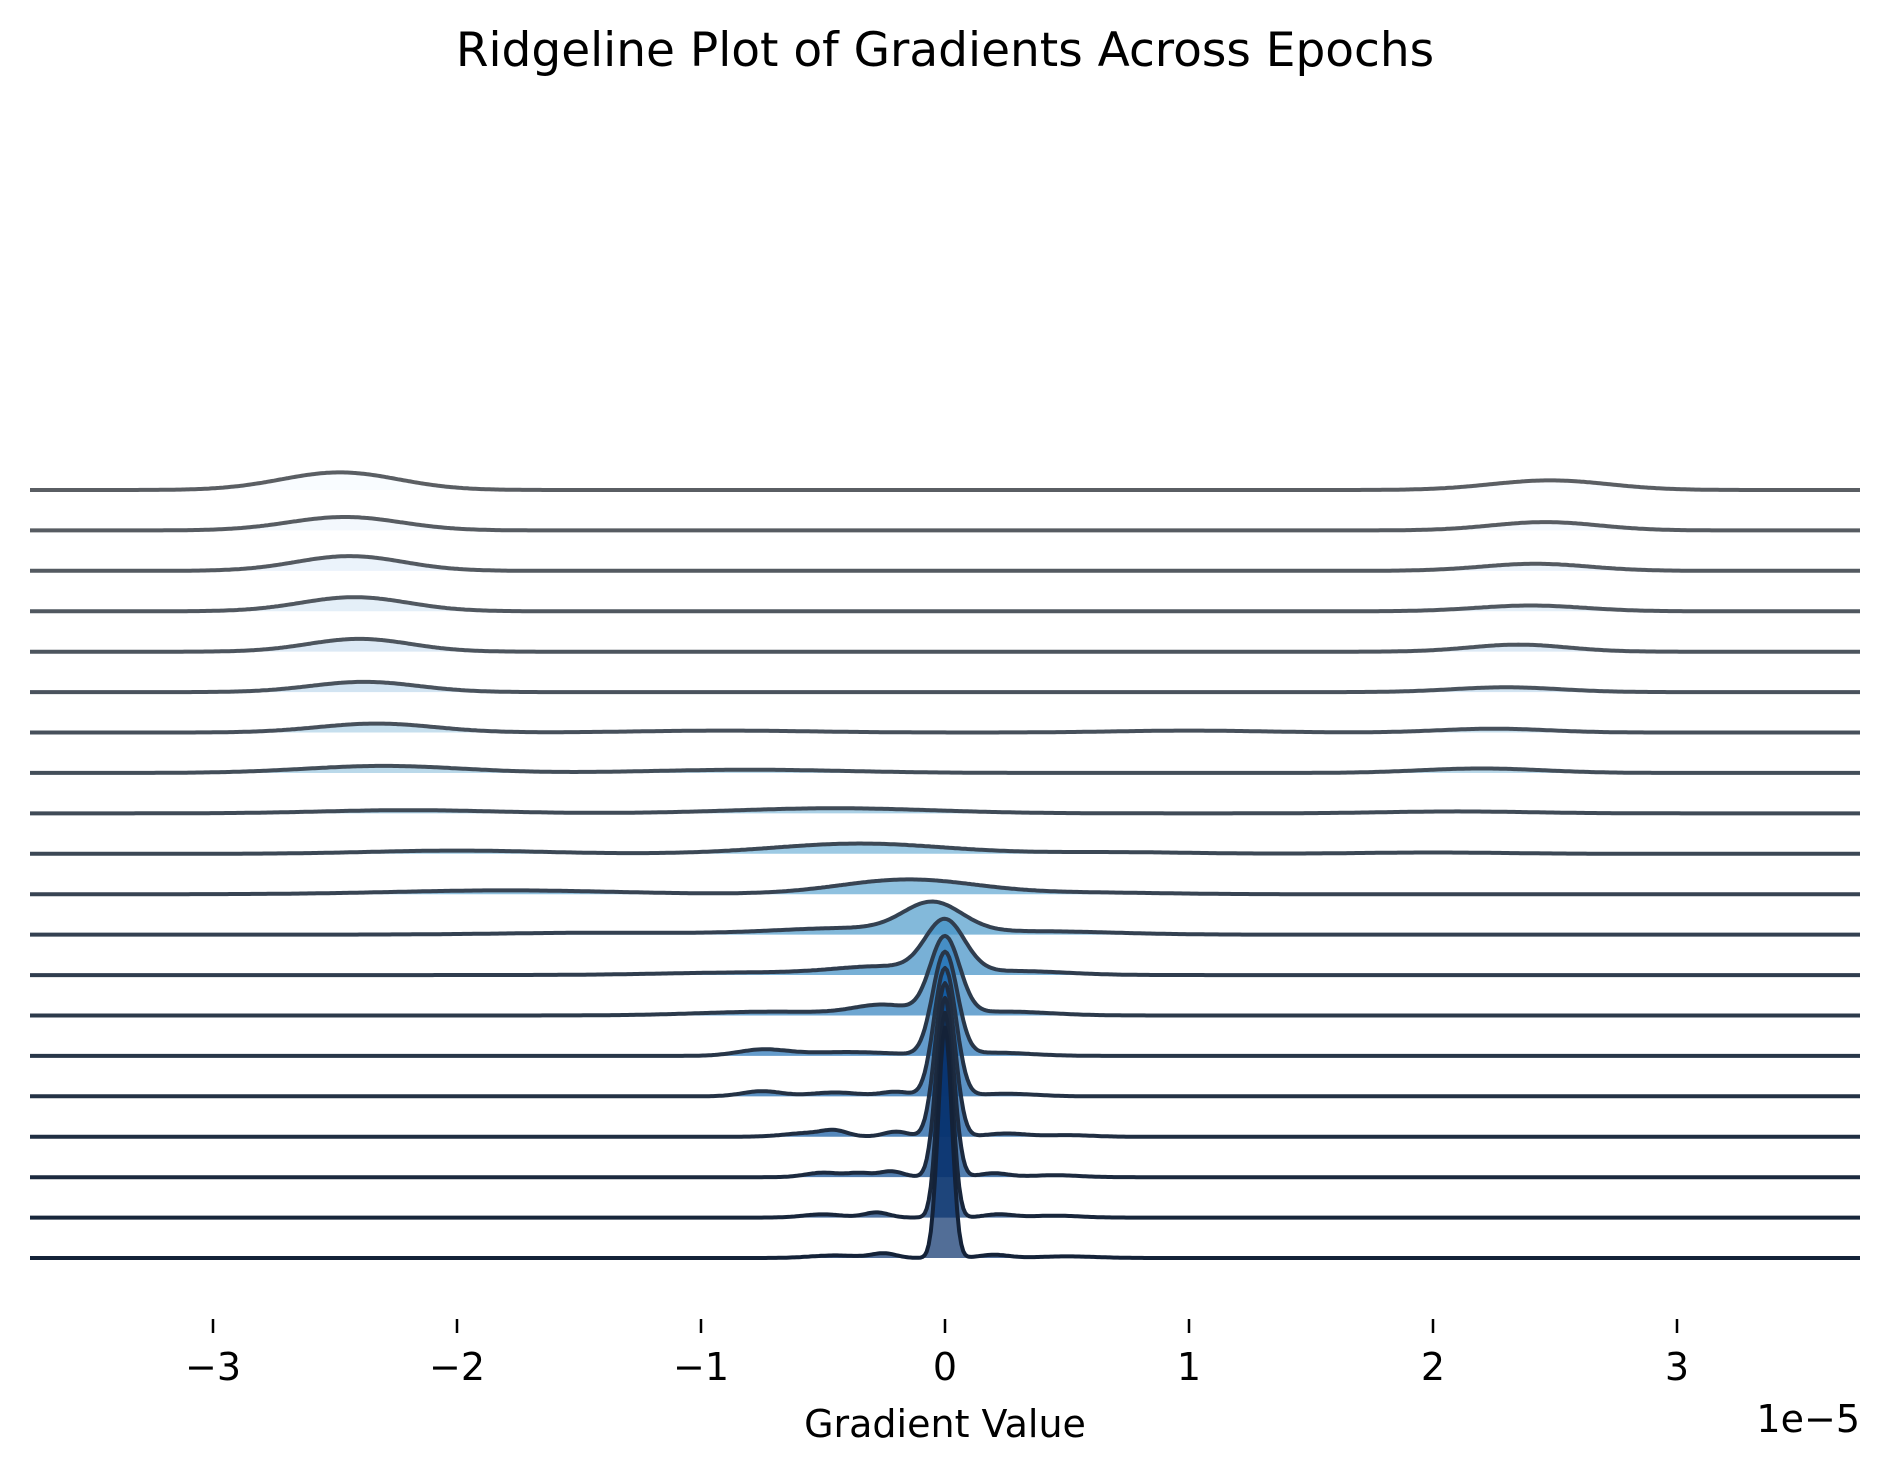 The width and height of the screenshot is (1890, 1477). Describe the element at coordinates (1808, 1419) in the screenshot. I see `x-axis-offset-label: 1e−5` at that location.